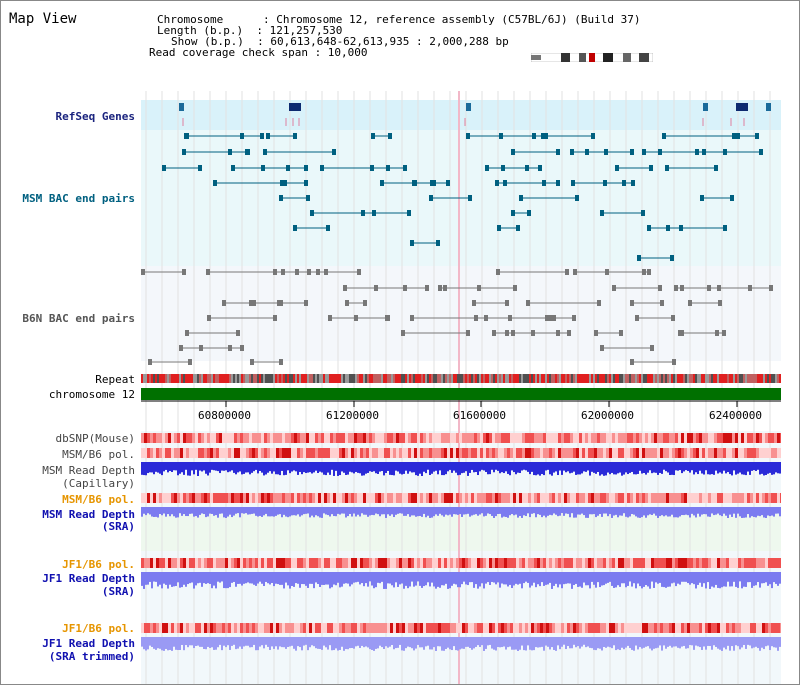  I want to click on chromosome-ideogram, so click(592, 57).